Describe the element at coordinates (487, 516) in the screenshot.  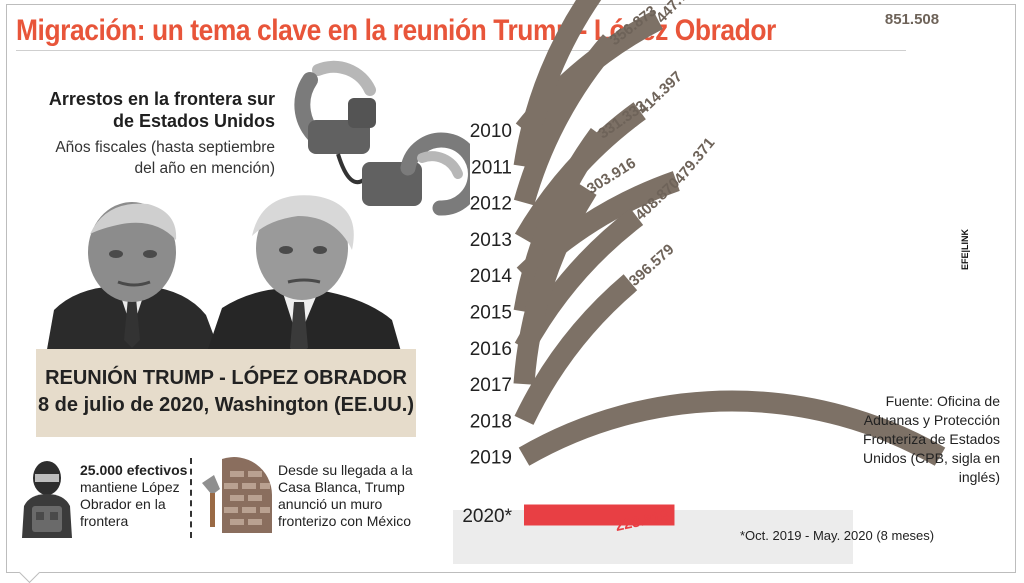
I see `year-label-2020*: 2020*` at that location.